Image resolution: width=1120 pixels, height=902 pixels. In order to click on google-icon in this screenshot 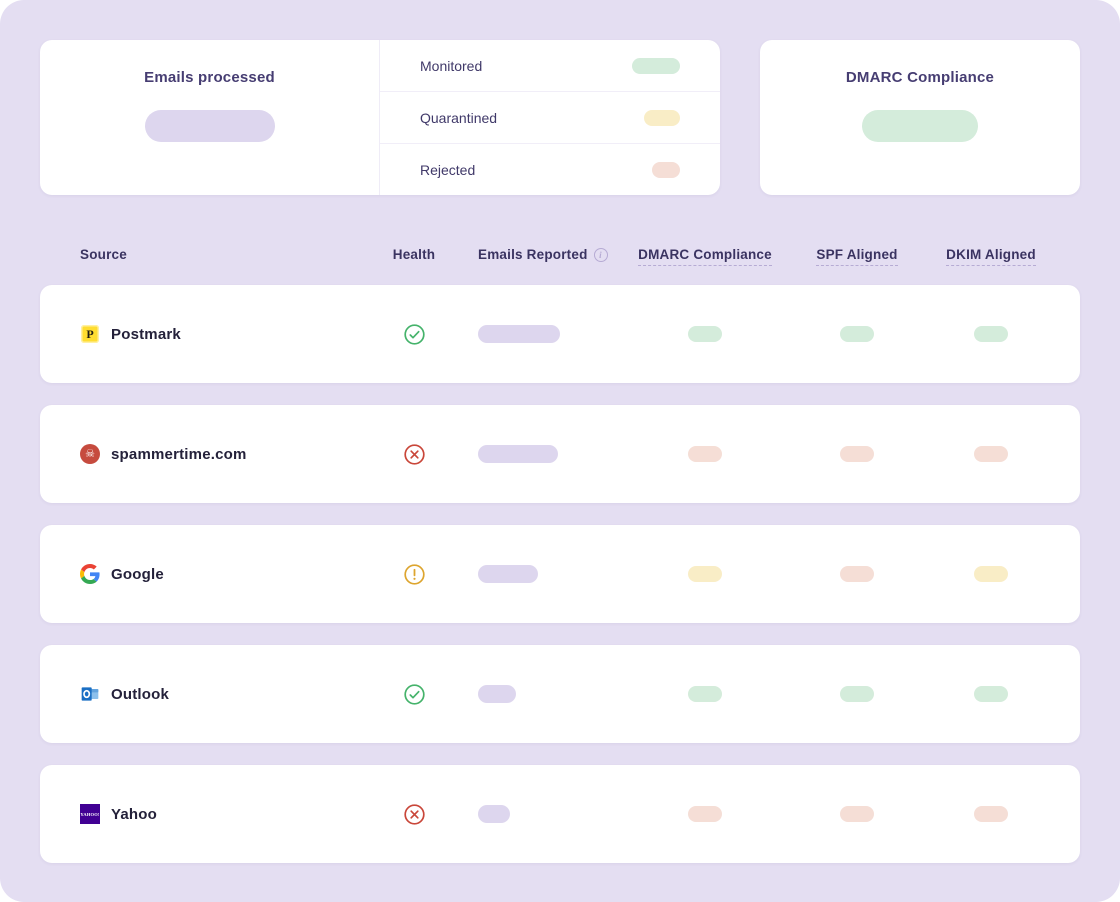, I will do `click(90, 574)`.